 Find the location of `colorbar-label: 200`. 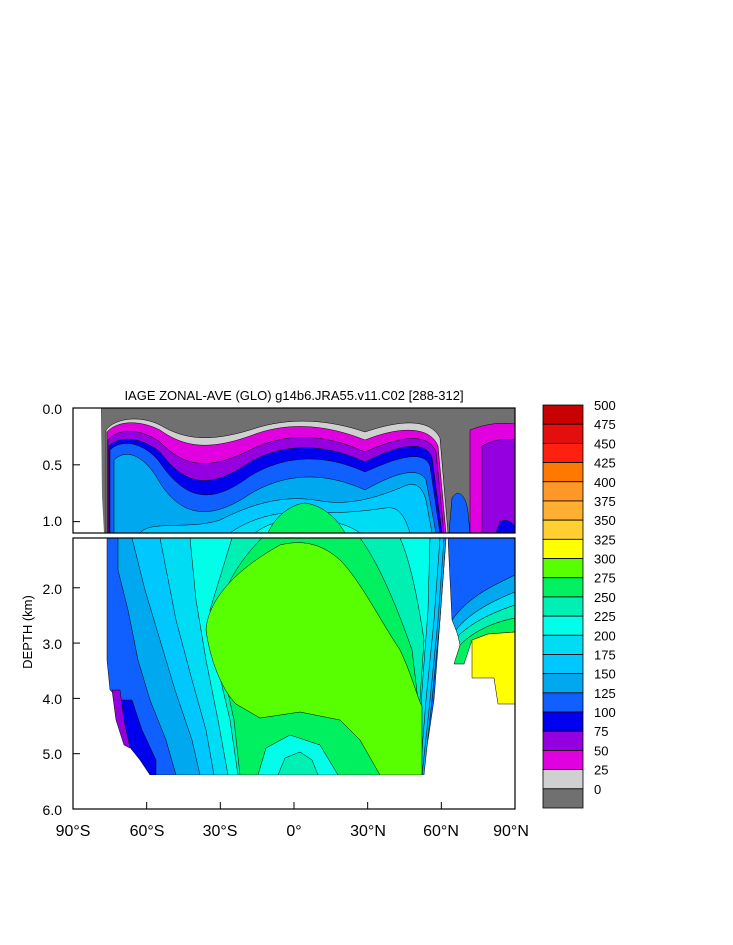

colorbar-label: 200 is located at coordinates (605, 635).